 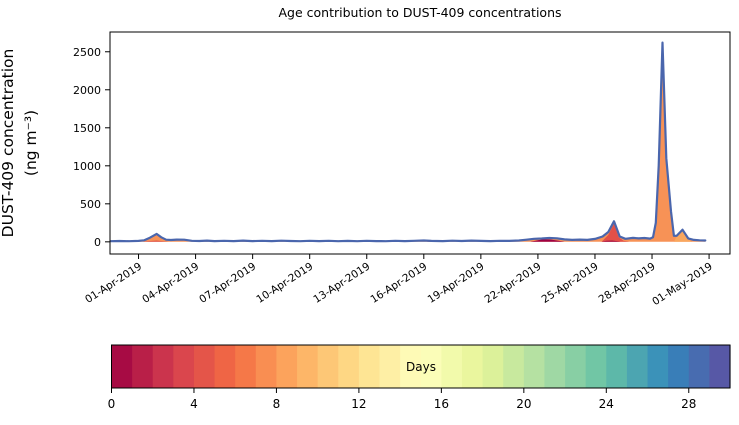 What do you see at coordinates (688, 404) in the screenshot?
I see `colorbar-tick-label: 28` at bounding box center [688, 404].